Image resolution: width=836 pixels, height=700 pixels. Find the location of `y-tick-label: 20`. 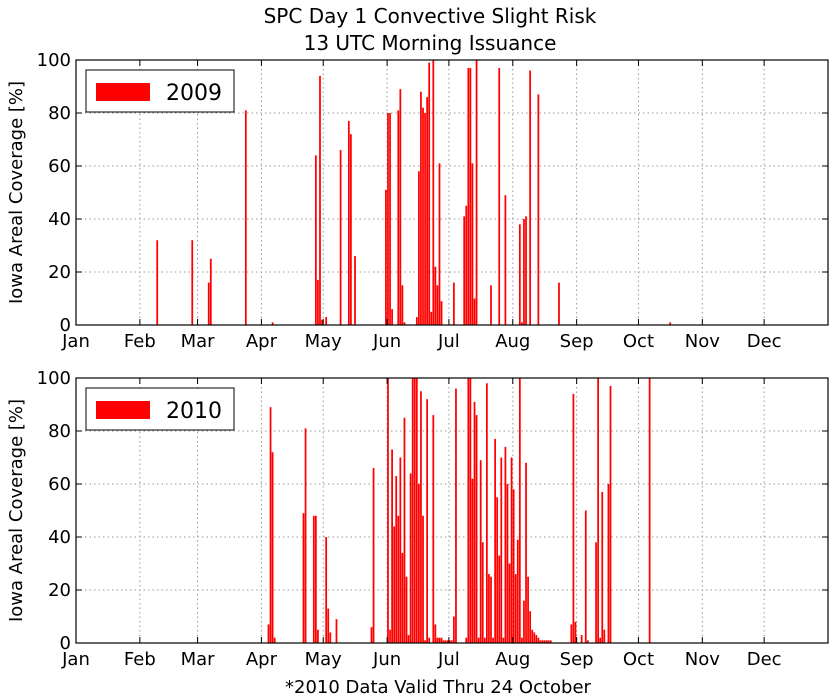

y-tick-label: 20 is located at coordinates (59, 590).